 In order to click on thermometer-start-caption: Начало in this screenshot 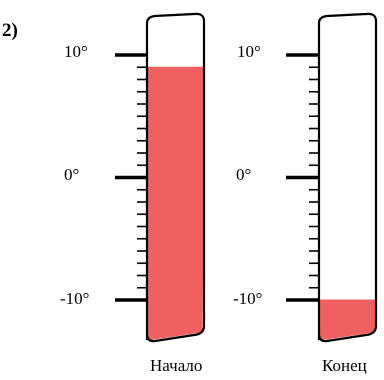, I will do `click(176, 365)`.